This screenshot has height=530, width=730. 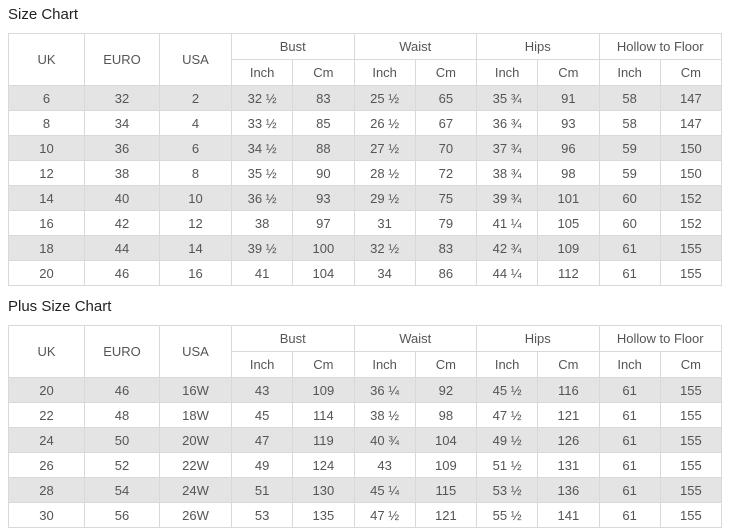 What do you see at coordinates (262, 173) in the screenshot?
I see `table-cell: 35 ½` at bounding box center [262, 173].